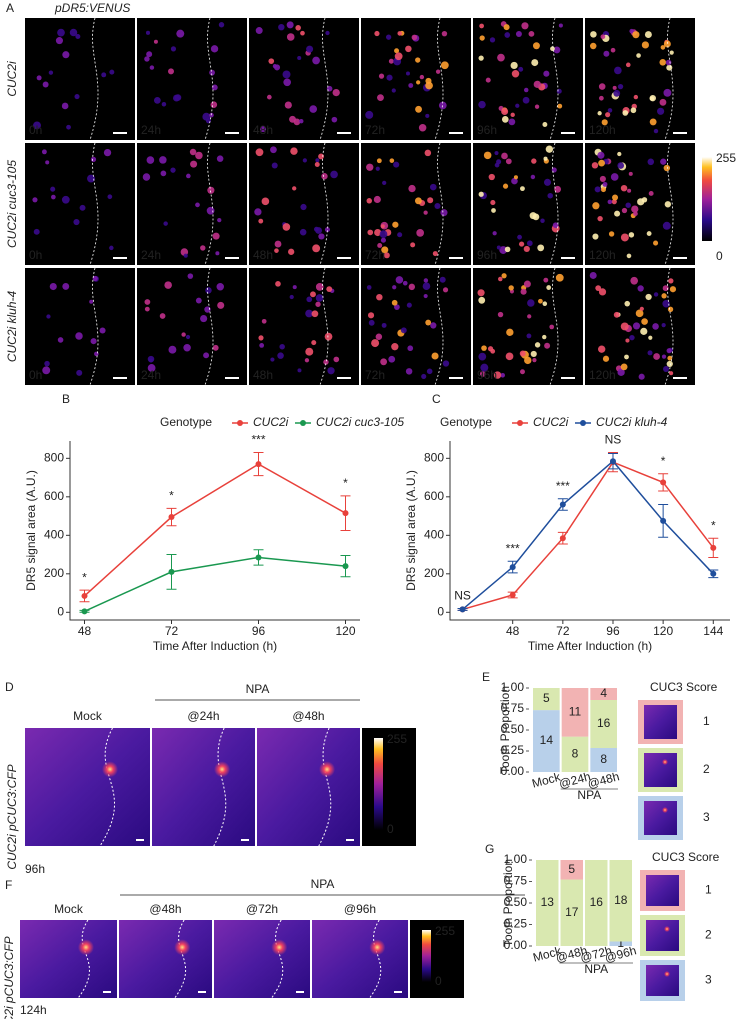  What do you see at coordinates (571, 869) in the screenshot?
I see `value-label: 5` at bounding box center [571, 869].